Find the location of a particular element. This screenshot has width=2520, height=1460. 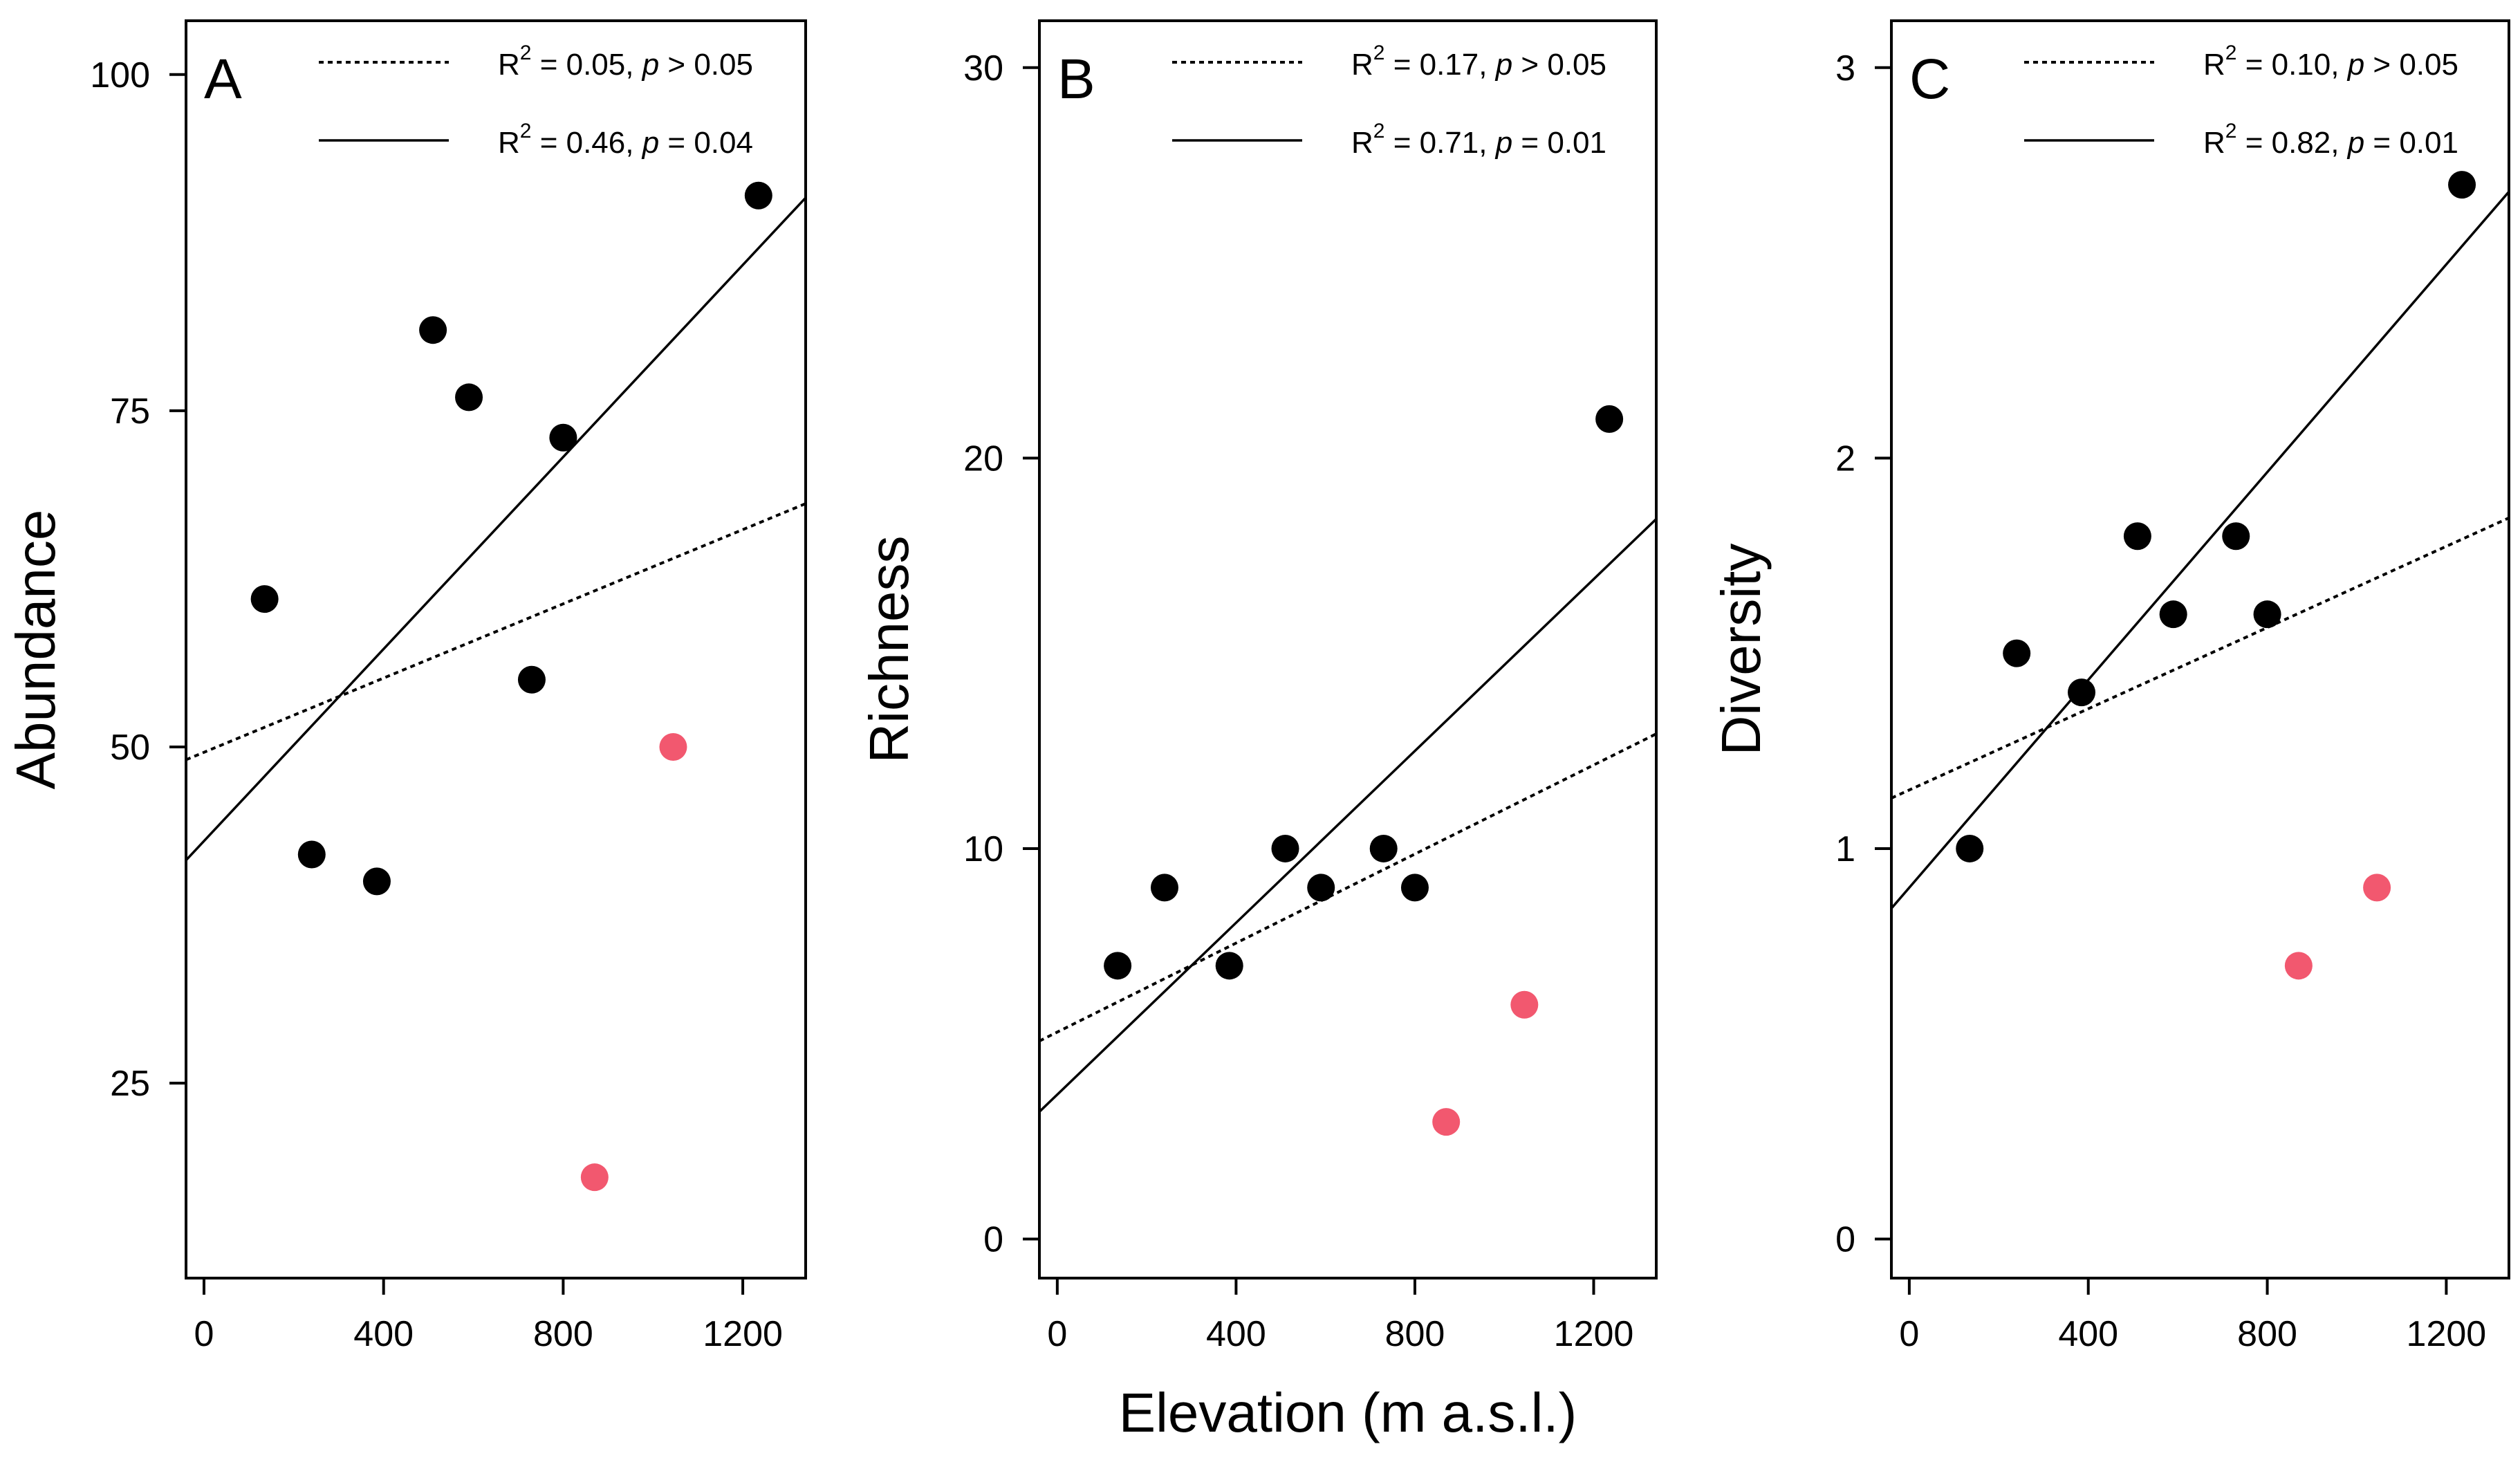

legend-label: R2 = 0.10, p > 0.05 is located at coordinates (2330, 62).